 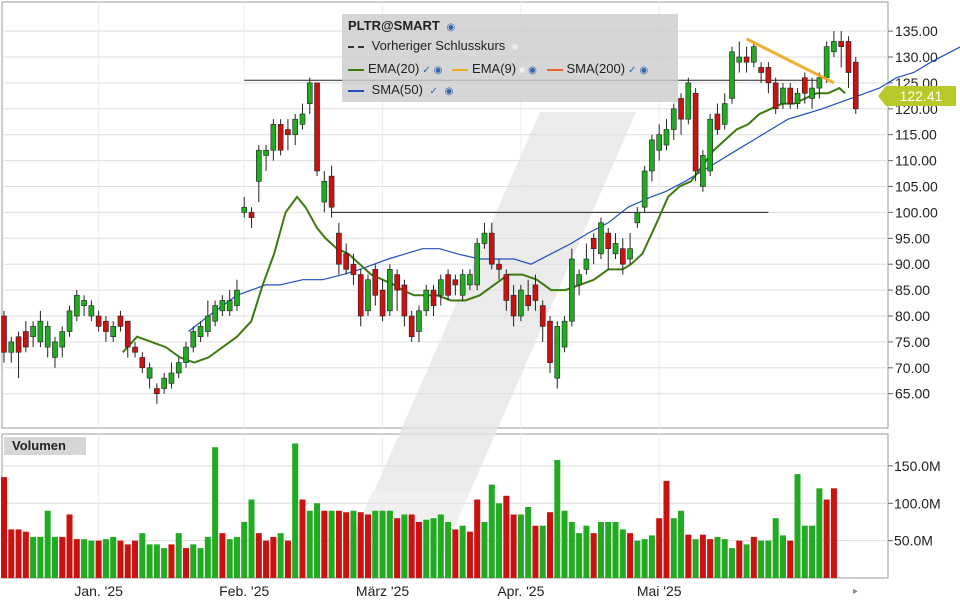 I want to click on y-tick-label: 130.00, so click(x=916, y=57).